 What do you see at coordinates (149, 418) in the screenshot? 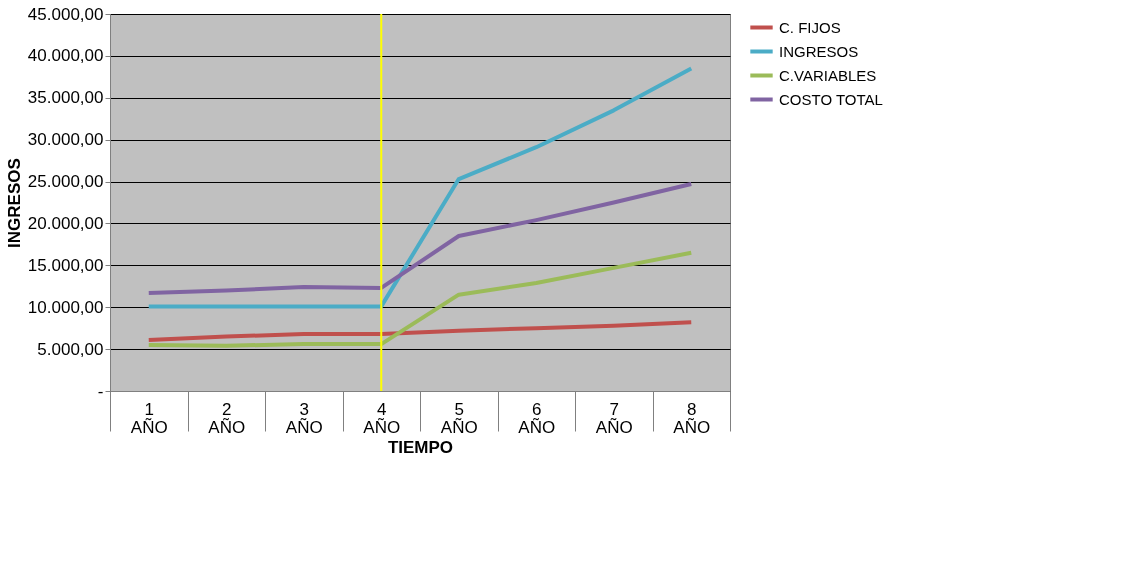
I see `x-tick-label: 1 AÑO` at bounding box center [149, 418].